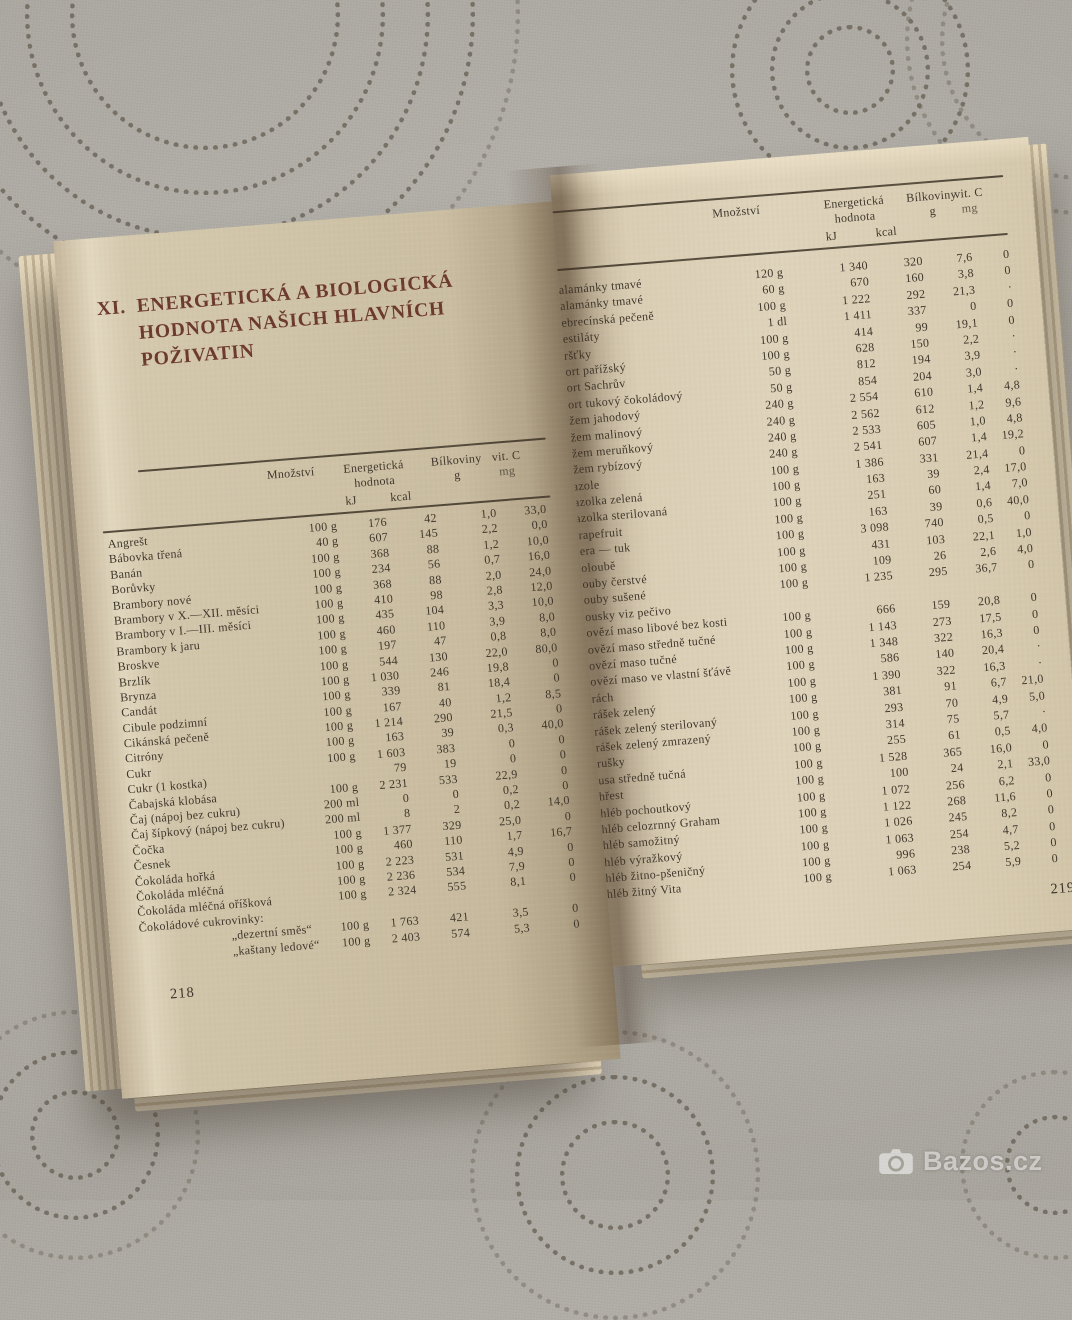 This screenshot has width=1072, height=1320. I want to click on food-name: Cukr, so click(138, 773).